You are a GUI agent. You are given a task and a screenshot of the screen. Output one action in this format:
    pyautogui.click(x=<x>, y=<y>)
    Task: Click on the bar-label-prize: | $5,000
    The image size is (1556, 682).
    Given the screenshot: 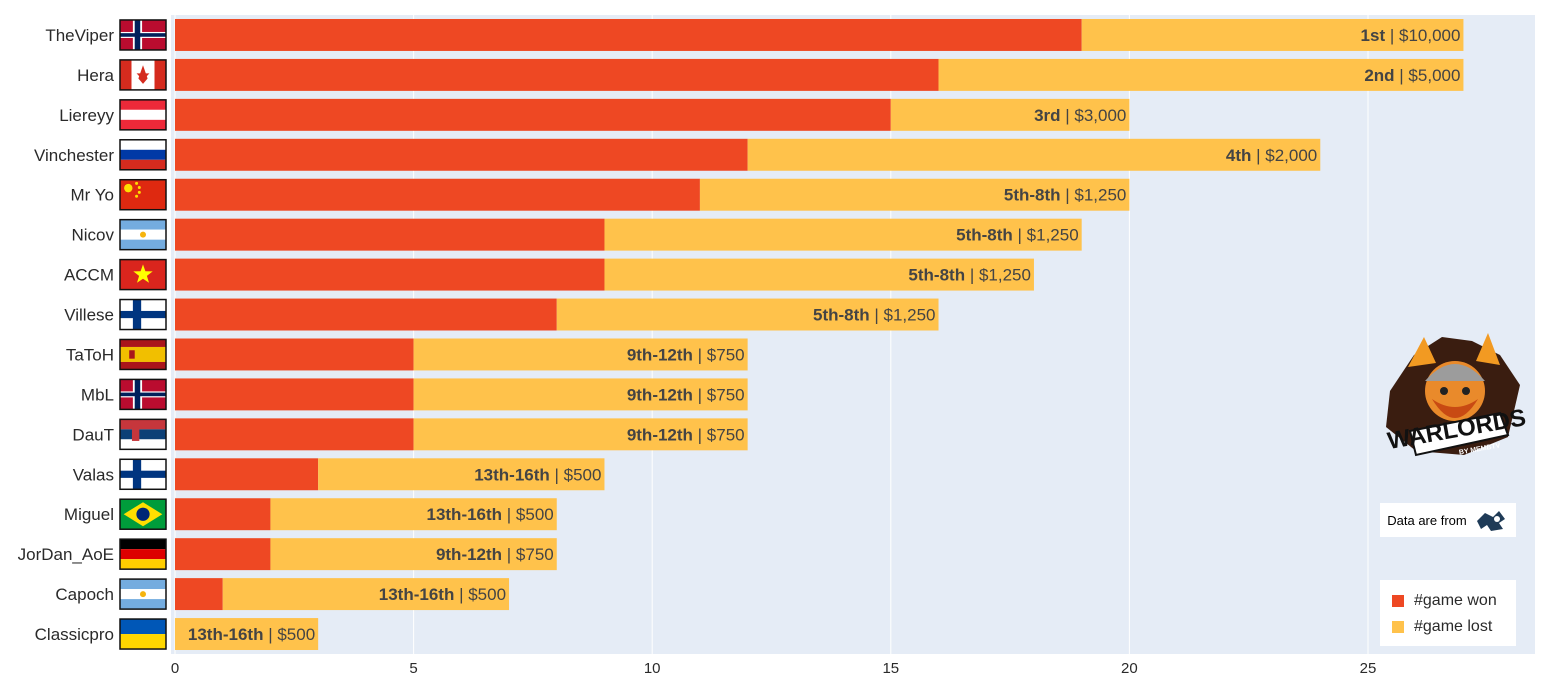 What is the action you would take?
    pyautogui.click(x=1429, y=75)
    